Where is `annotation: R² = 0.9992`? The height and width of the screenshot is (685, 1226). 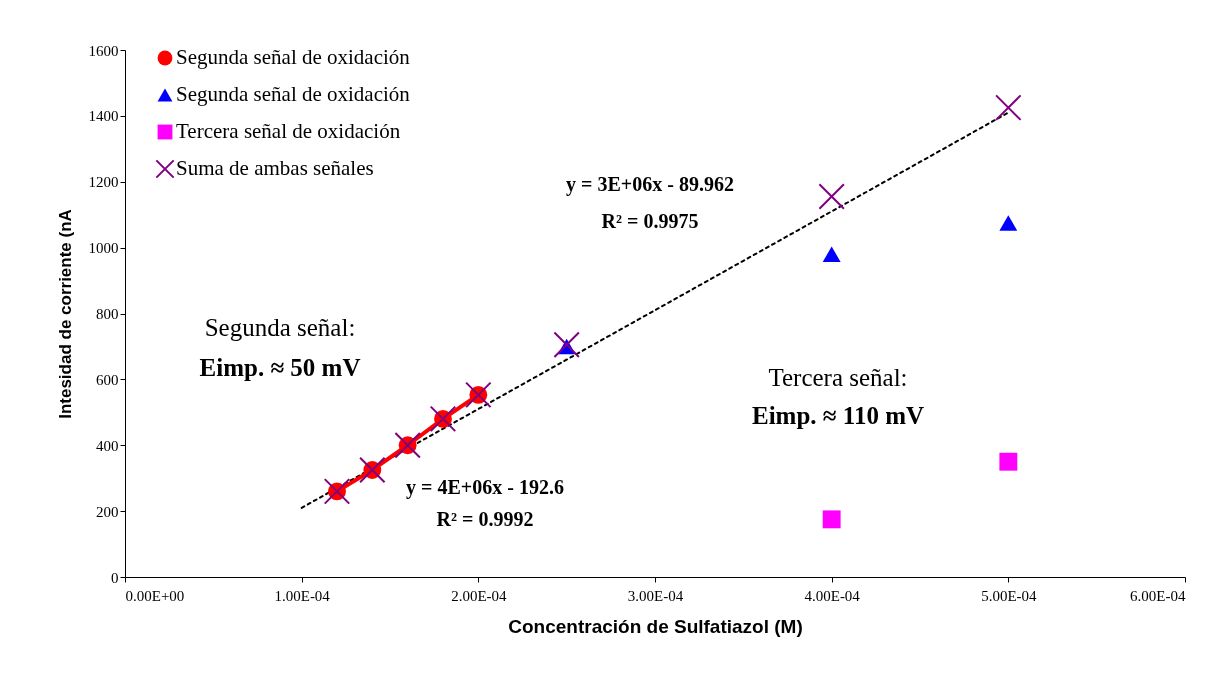 annotation: R² = 0.9992 is located at coordinates (485, 519).